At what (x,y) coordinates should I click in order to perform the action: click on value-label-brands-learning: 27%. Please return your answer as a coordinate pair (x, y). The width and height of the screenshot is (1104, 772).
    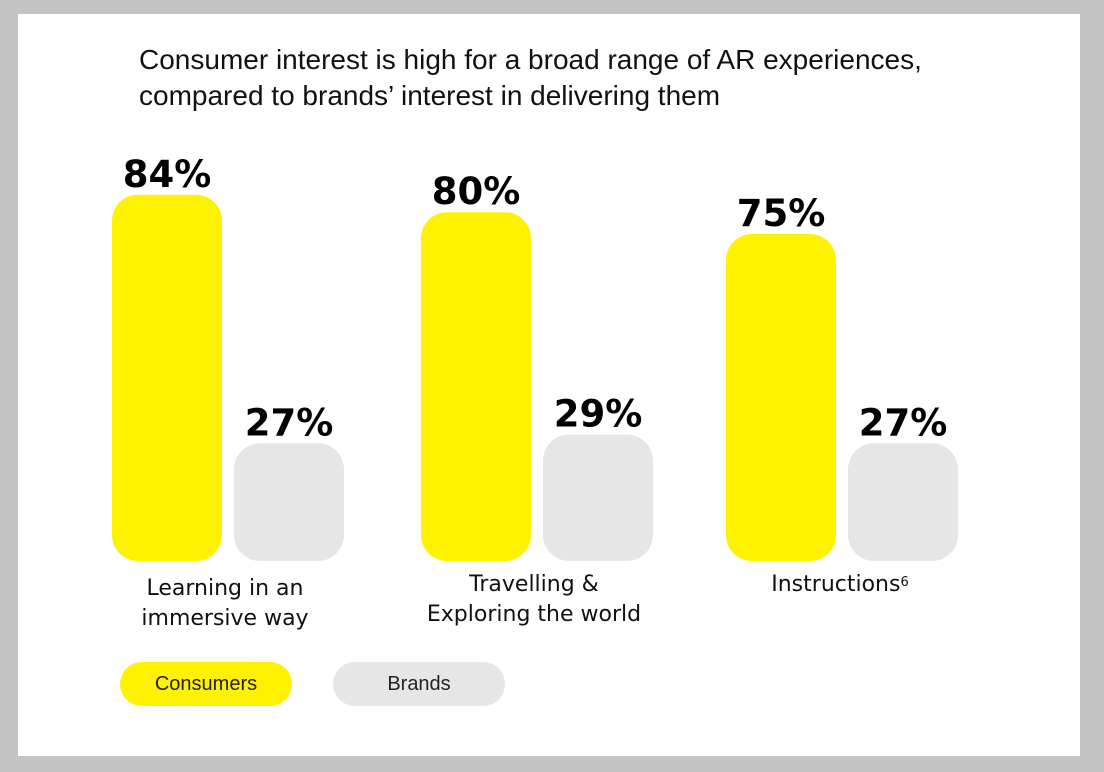
    Looking at the image, I should click on (289, 422).